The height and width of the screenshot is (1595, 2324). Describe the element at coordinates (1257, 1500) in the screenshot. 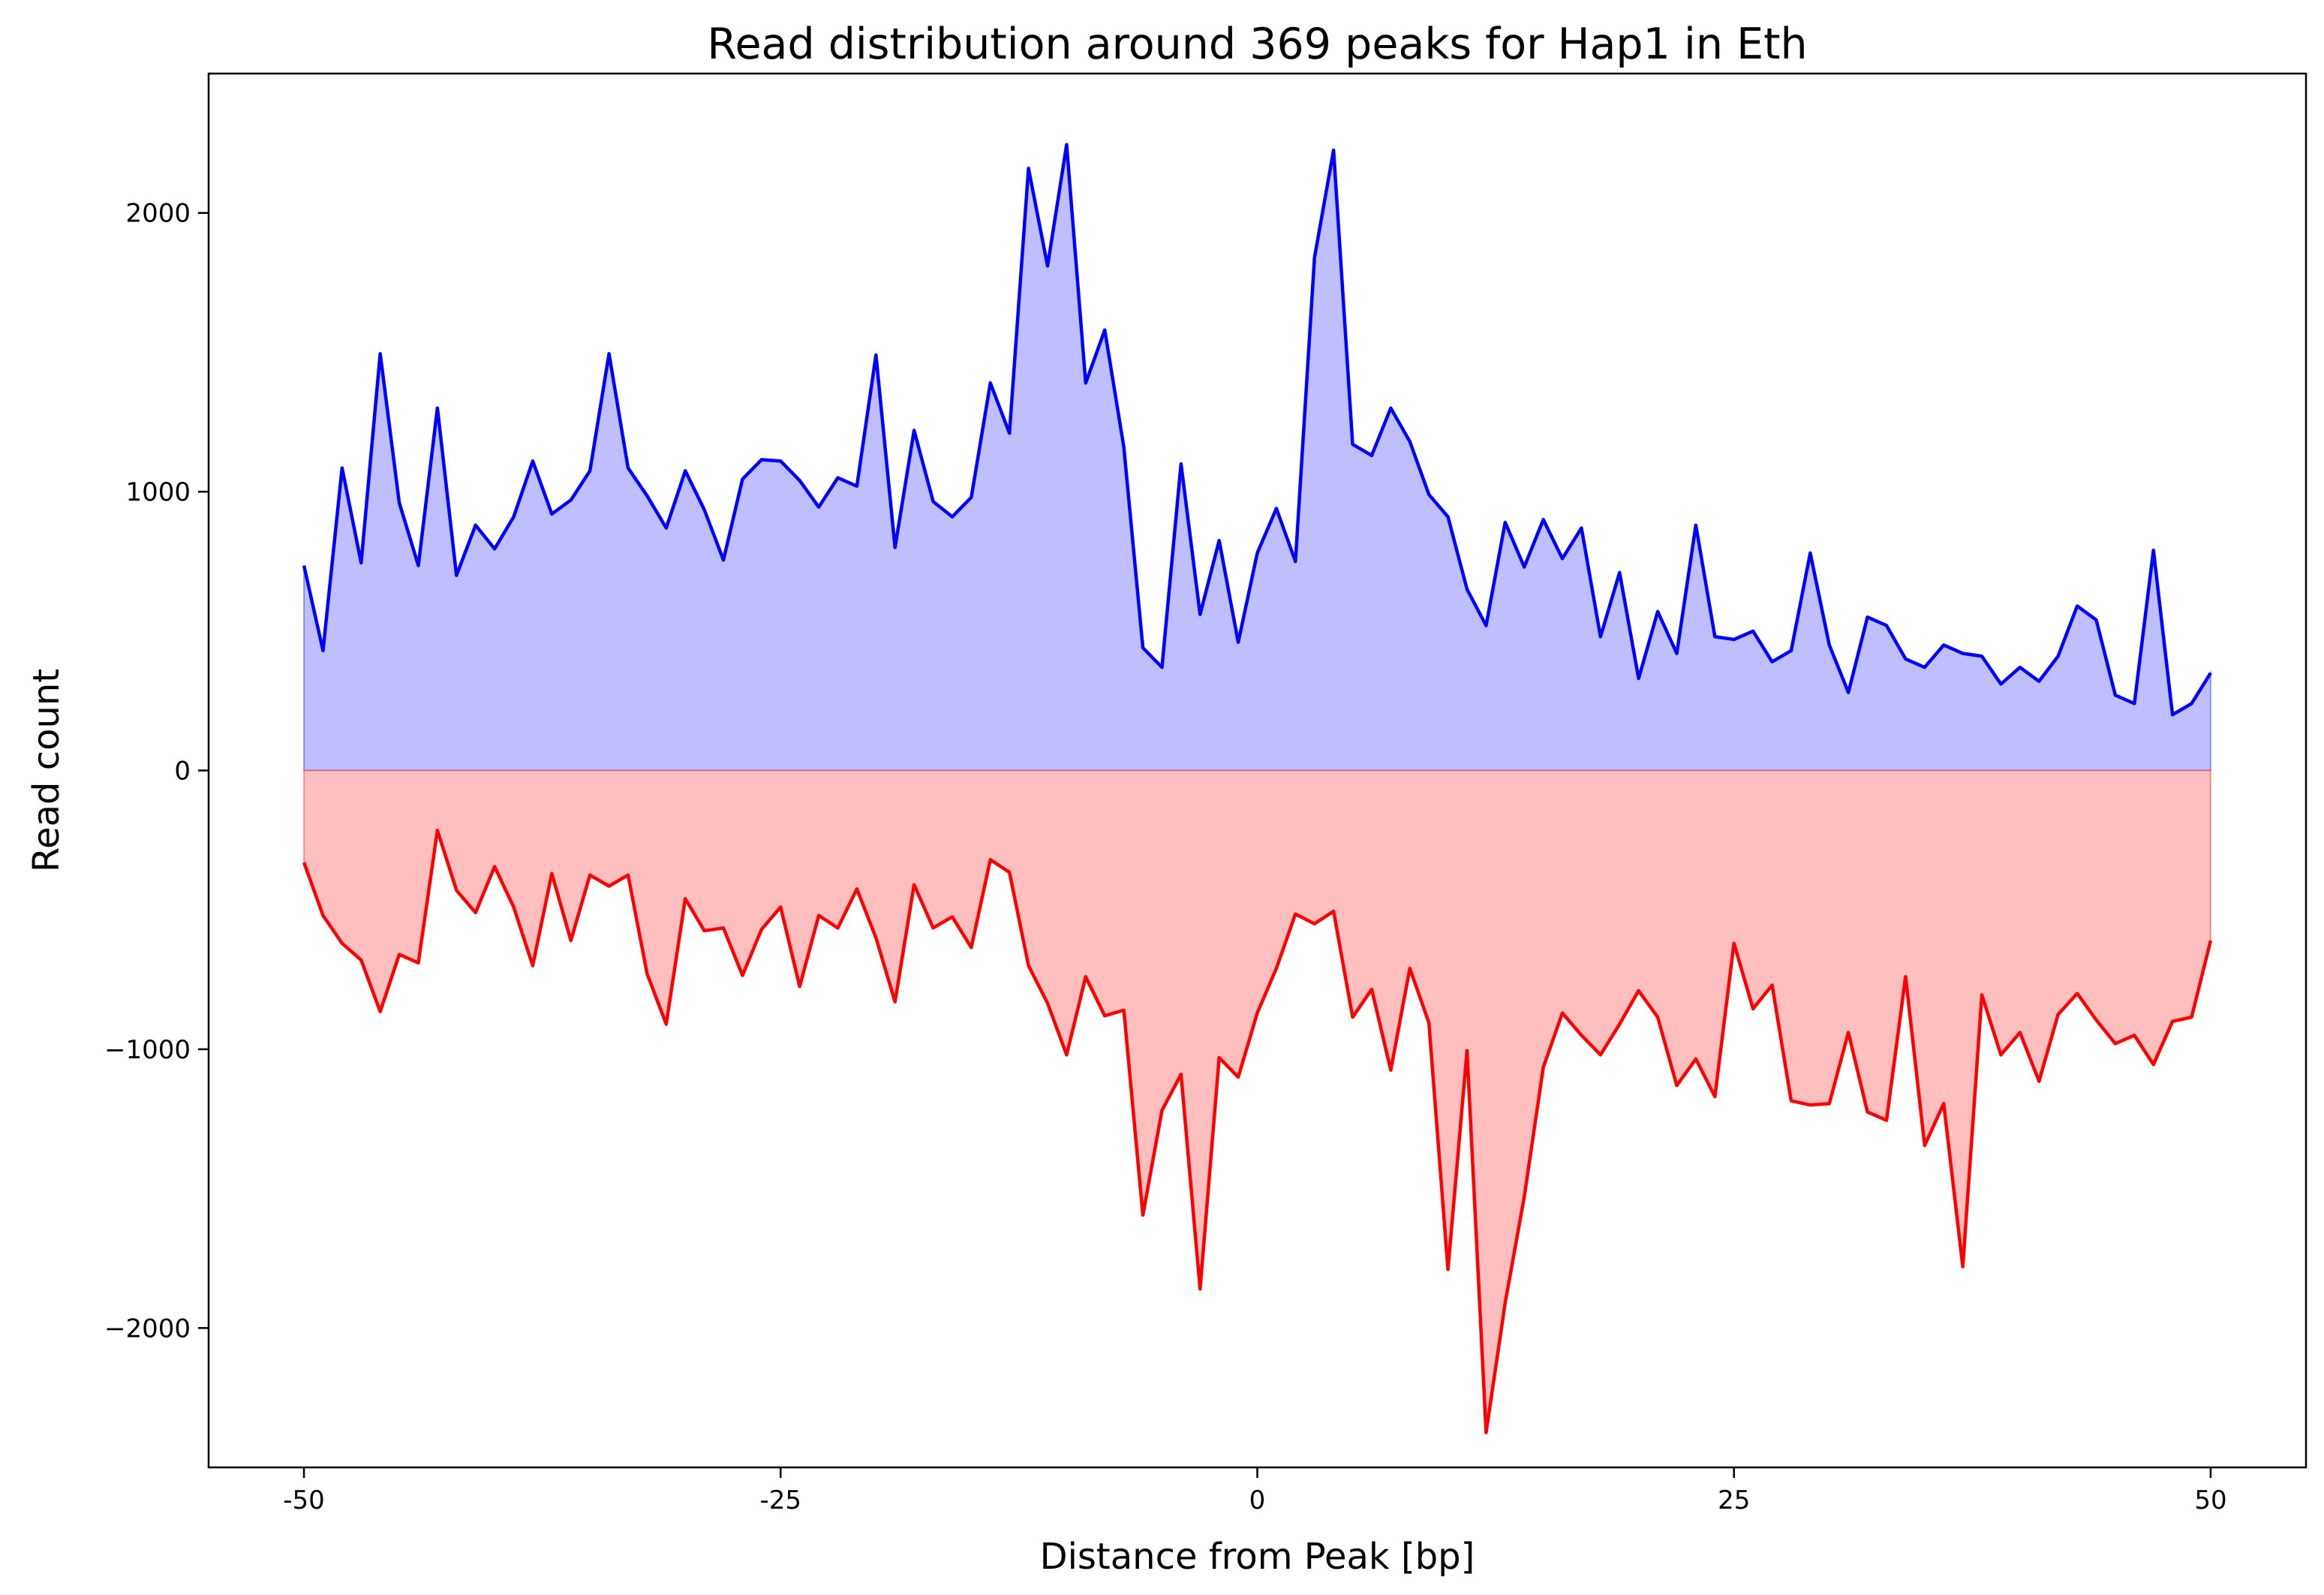

I see `x-tick-label: 0` at that location.